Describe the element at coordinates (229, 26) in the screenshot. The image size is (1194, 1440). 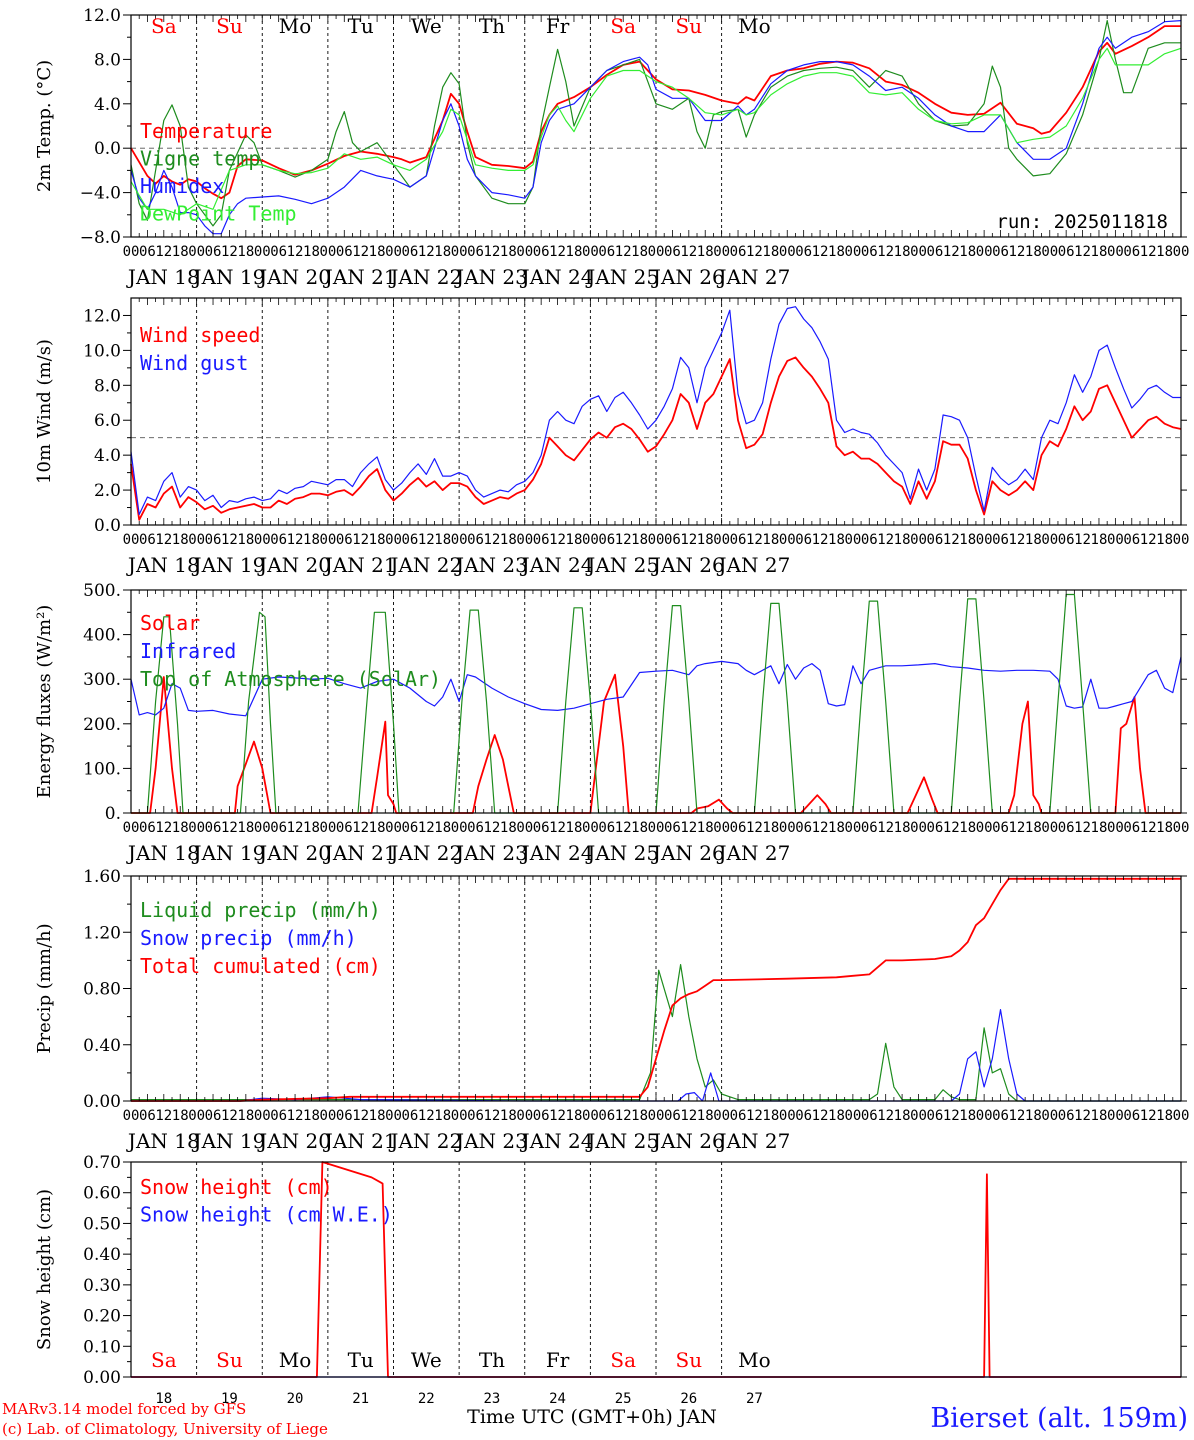
I see `weekday-label-top: Su` at that location.